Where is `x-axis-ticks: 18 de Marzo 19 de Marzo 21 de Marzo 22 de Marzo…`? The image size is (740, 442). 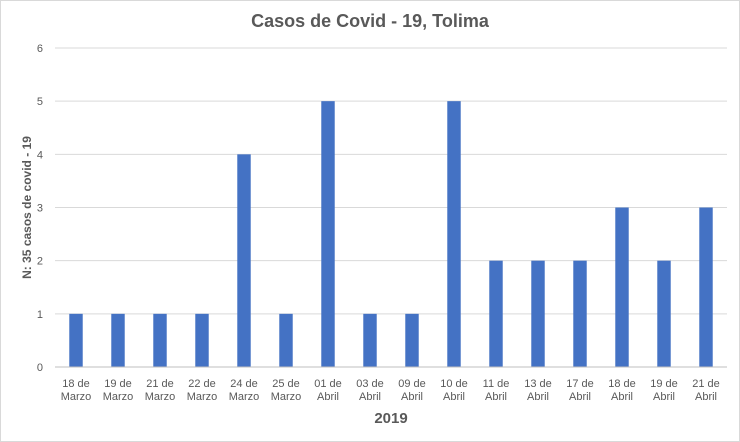
x-axis-ticks: 18 de Marzo 19 de Marzo 21 de Marzo 22 de Marzo… is located at coordinates (390, 390).